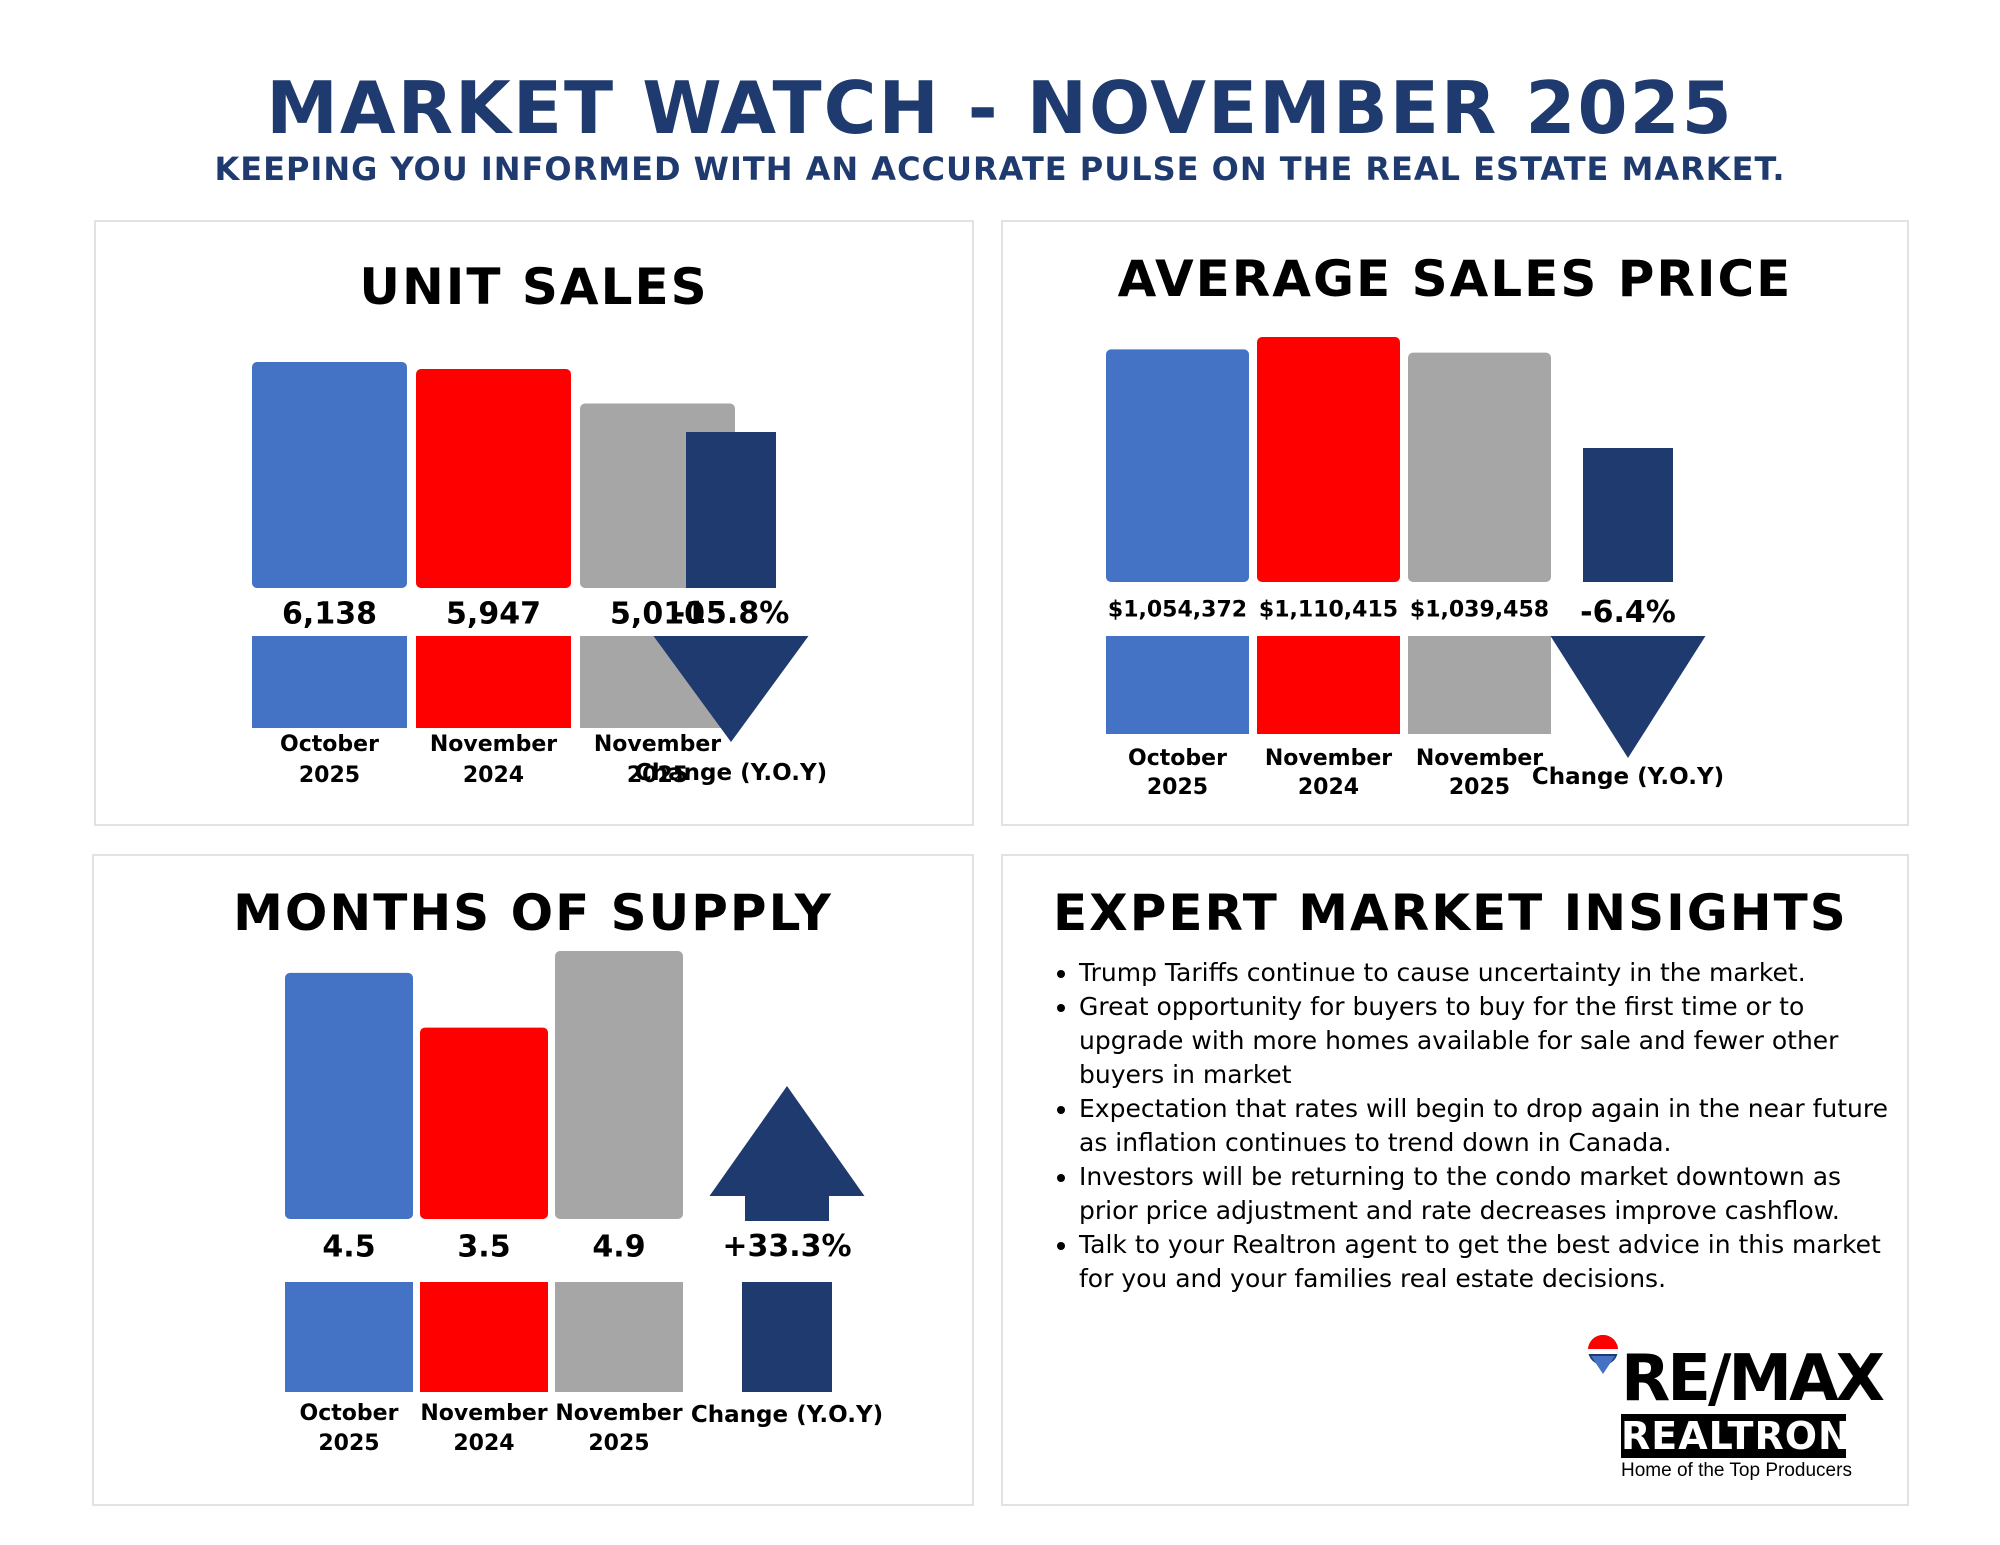 This screenshot has height=1545, width=2000. What do you see at coordinates (493, 614) in the screenshot?
I see `data-label: 5,947` at bounding box center [493, 614].